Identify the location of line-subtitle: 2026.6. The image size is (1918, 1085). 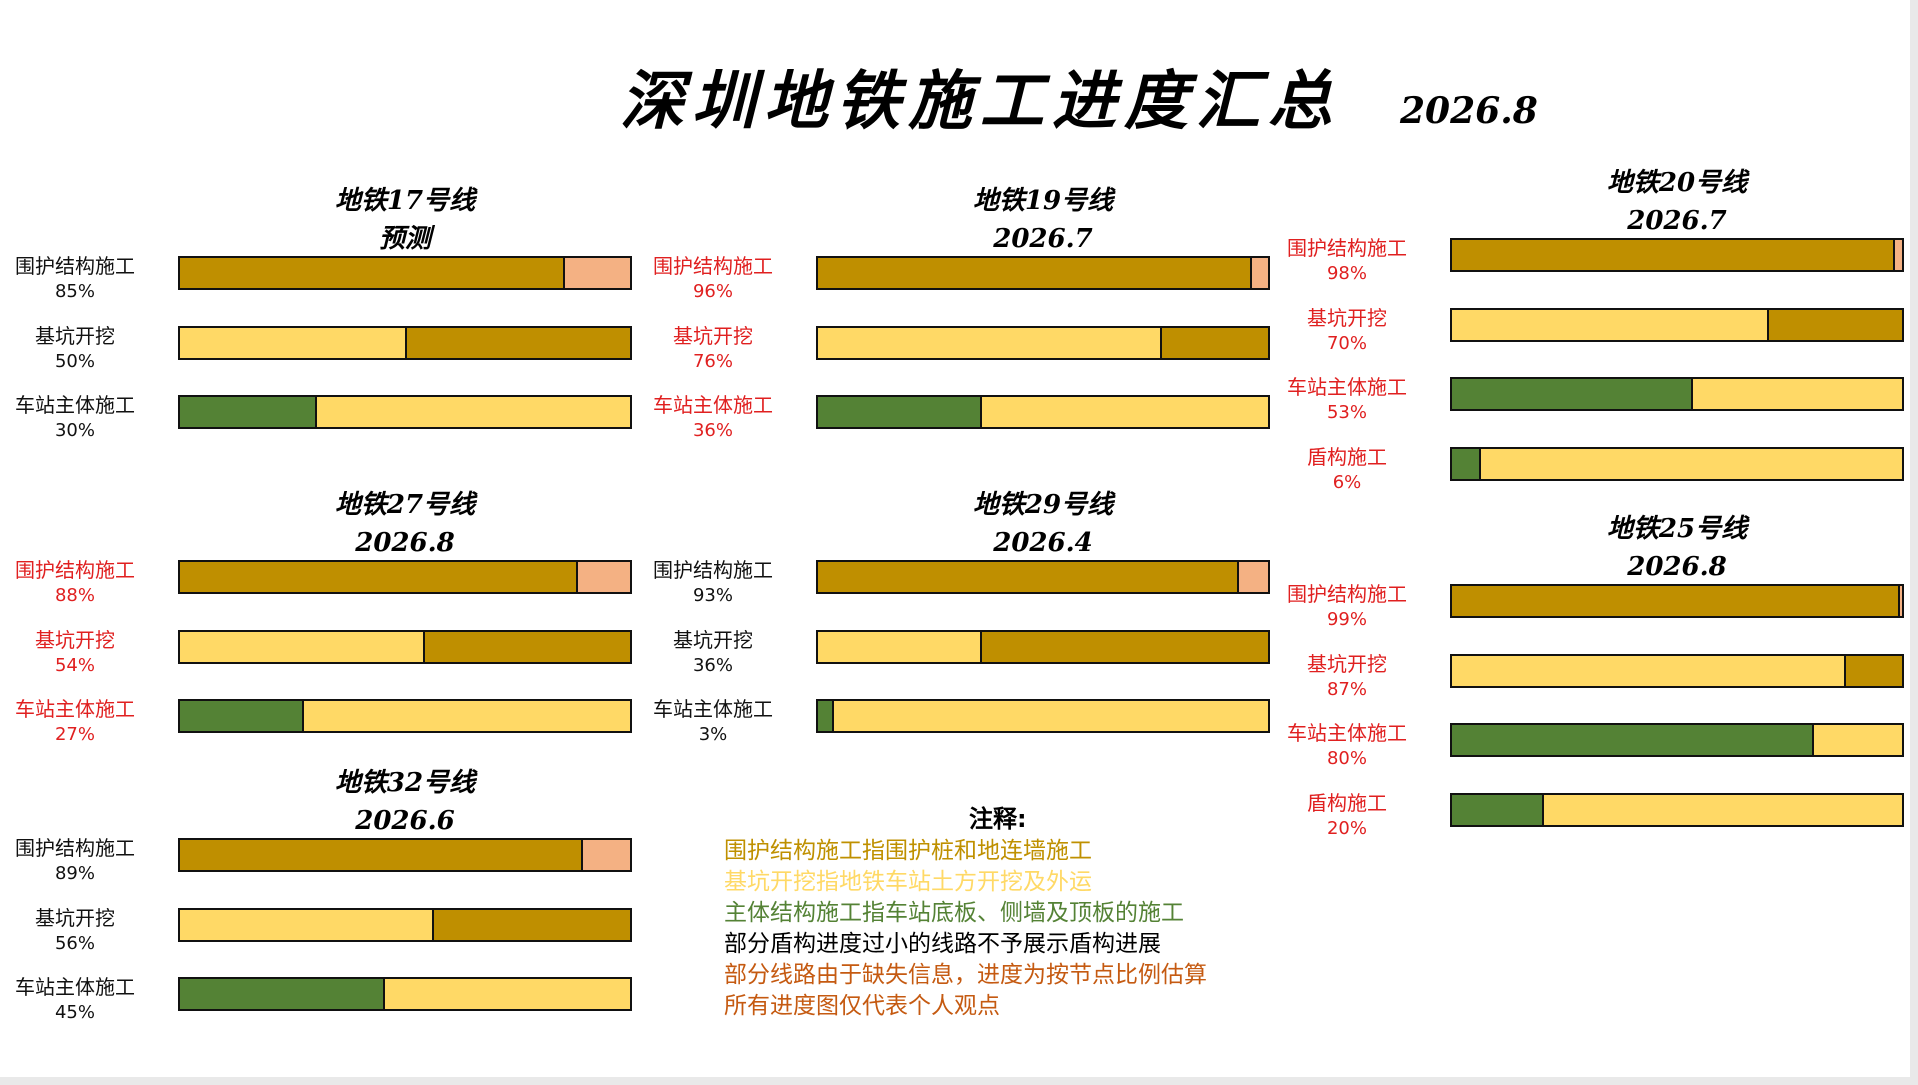
(405, 821).